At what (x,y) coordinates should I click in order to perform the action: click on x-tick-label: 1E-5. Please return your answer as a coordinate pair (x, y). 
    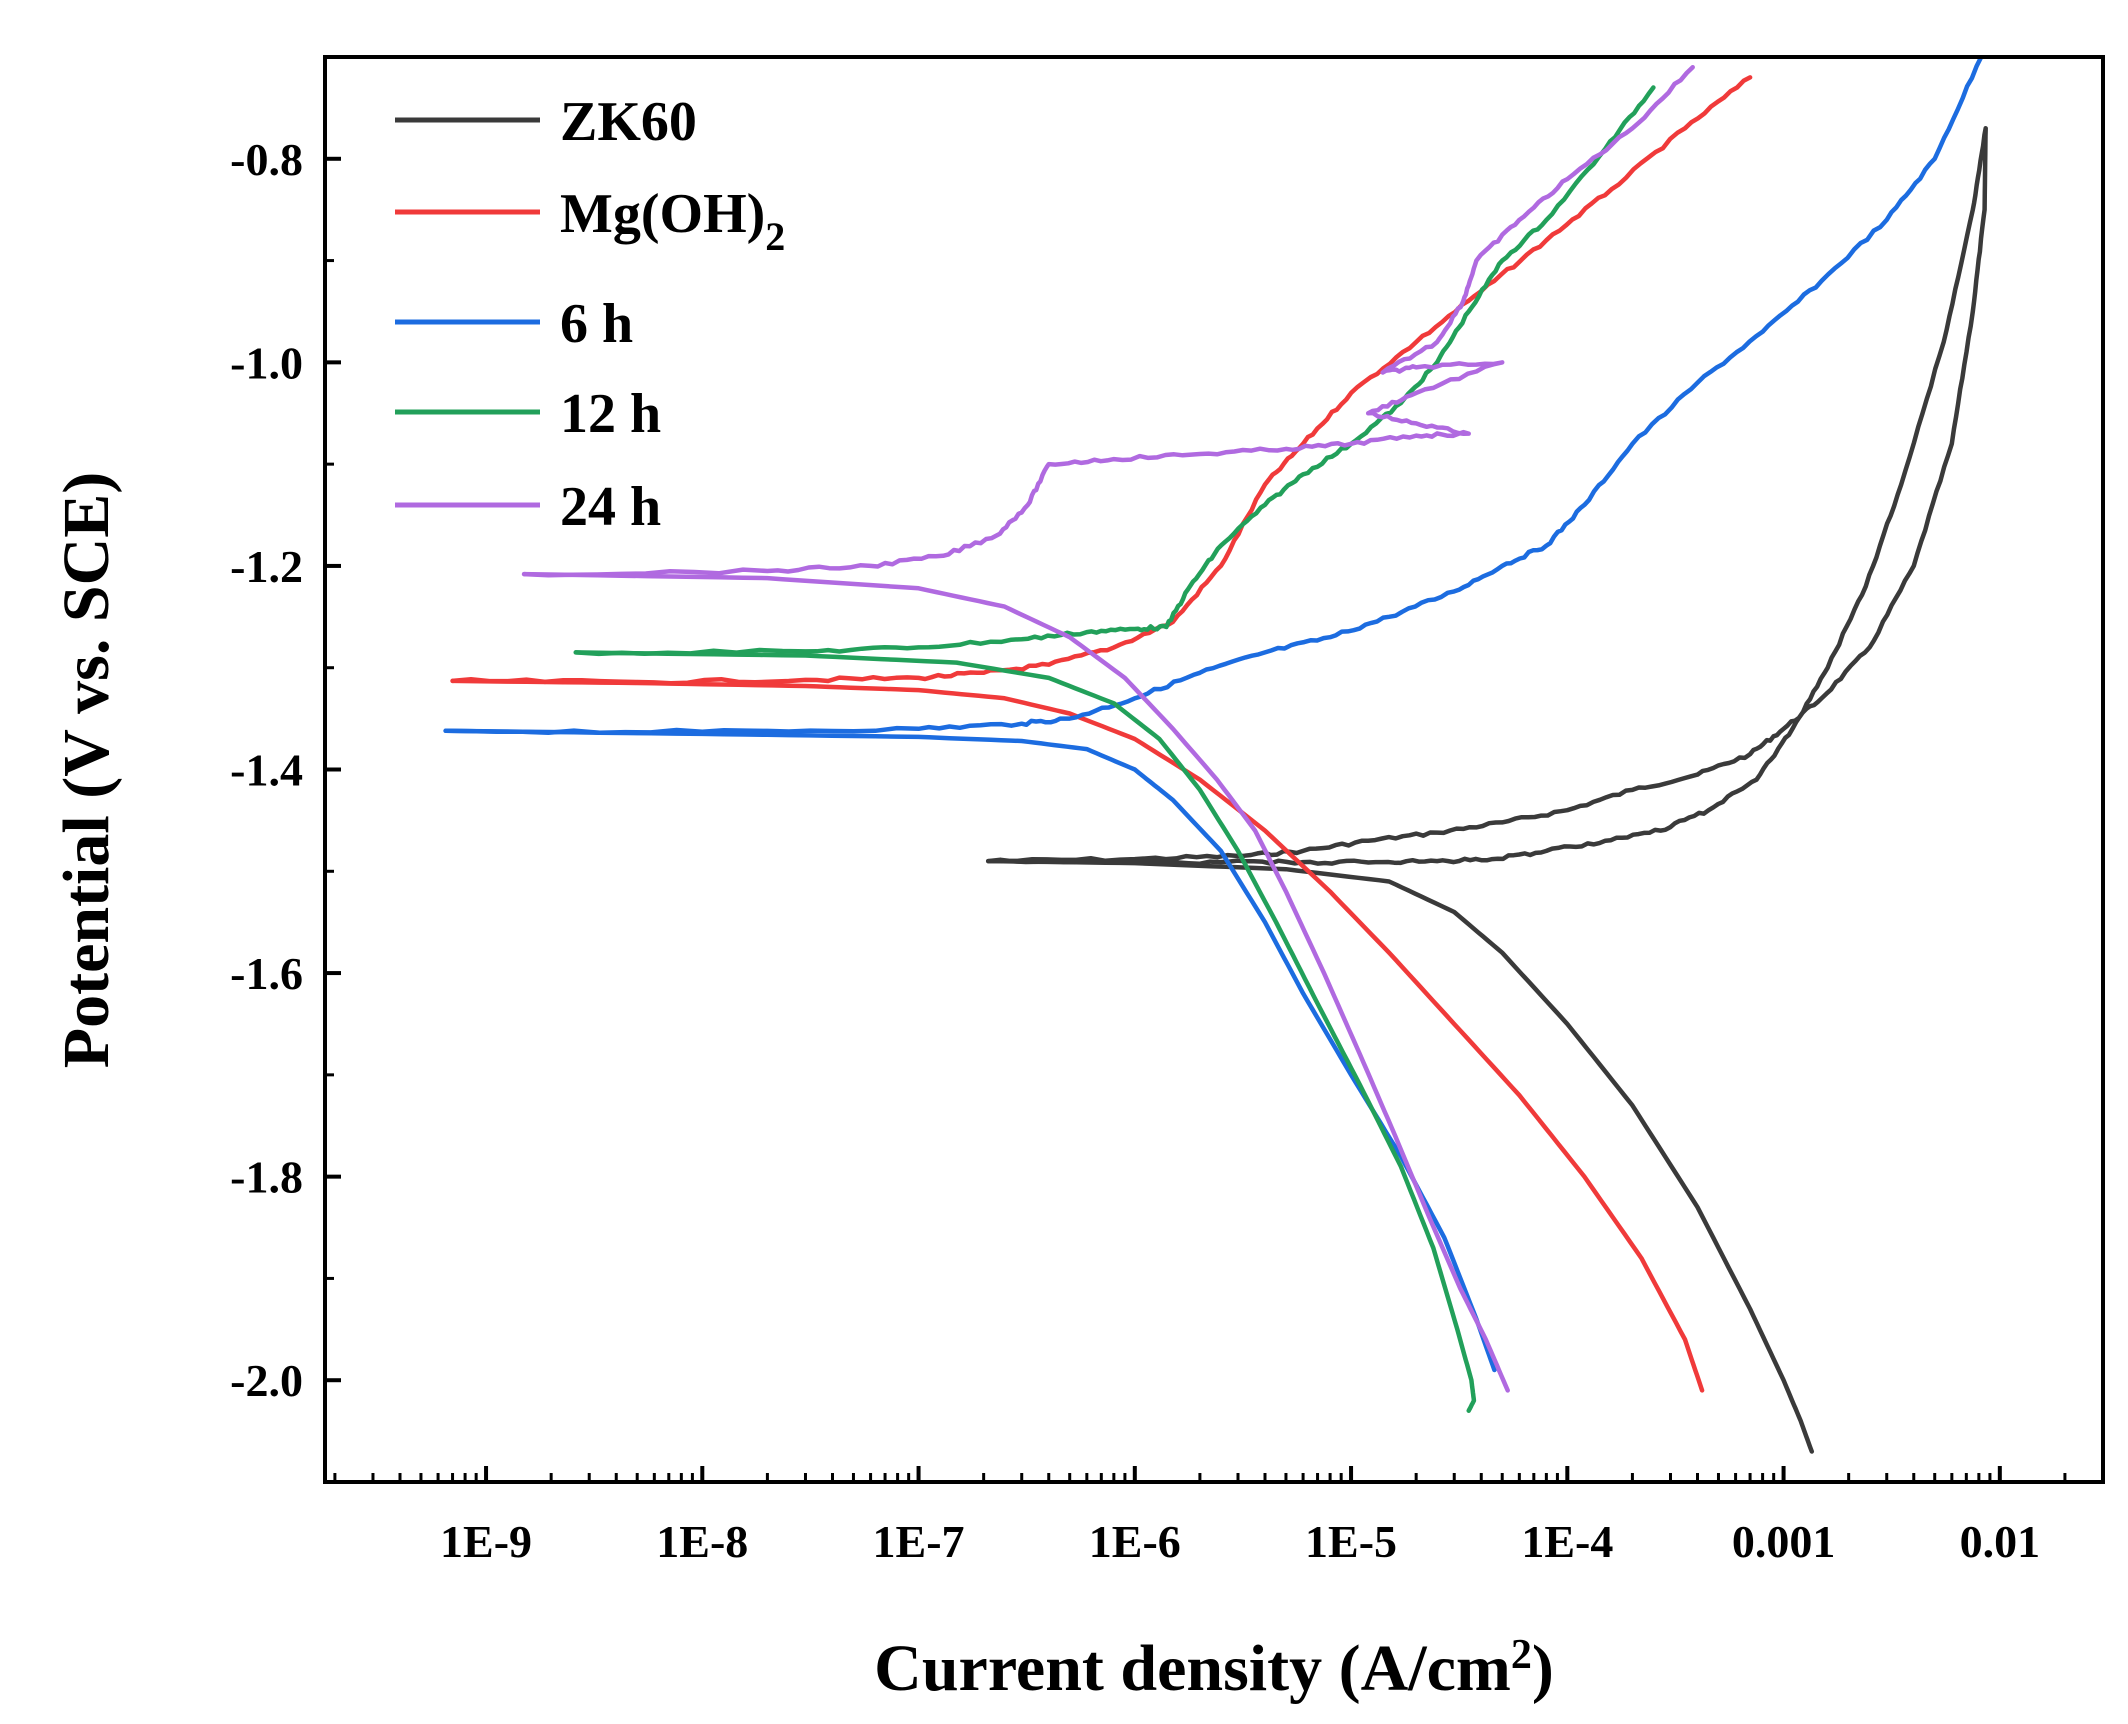
    Looking at the image, I should click on (1351, 1541).